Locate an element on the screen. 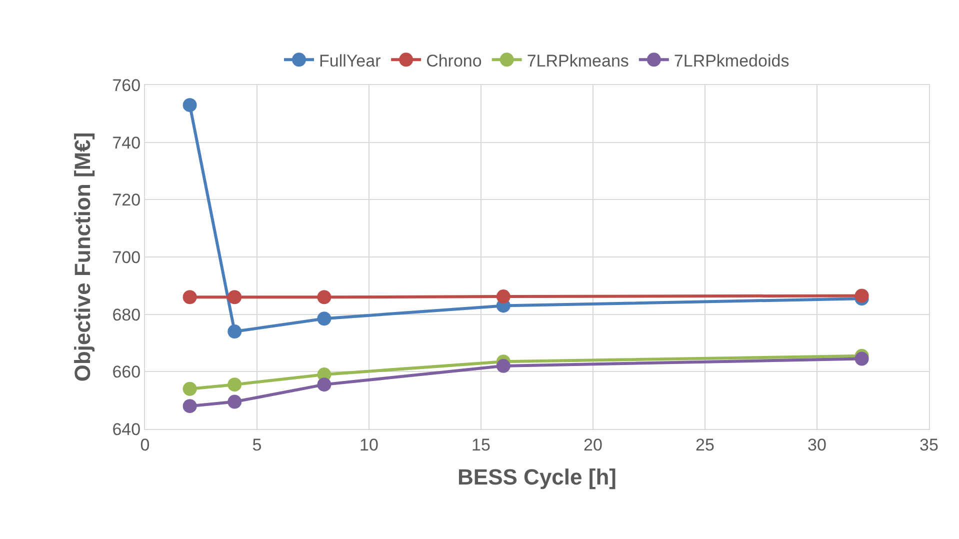 The height and width of the screenshot is (539, 959). x-tick-label: 0 is located at coordinates (145, 444).